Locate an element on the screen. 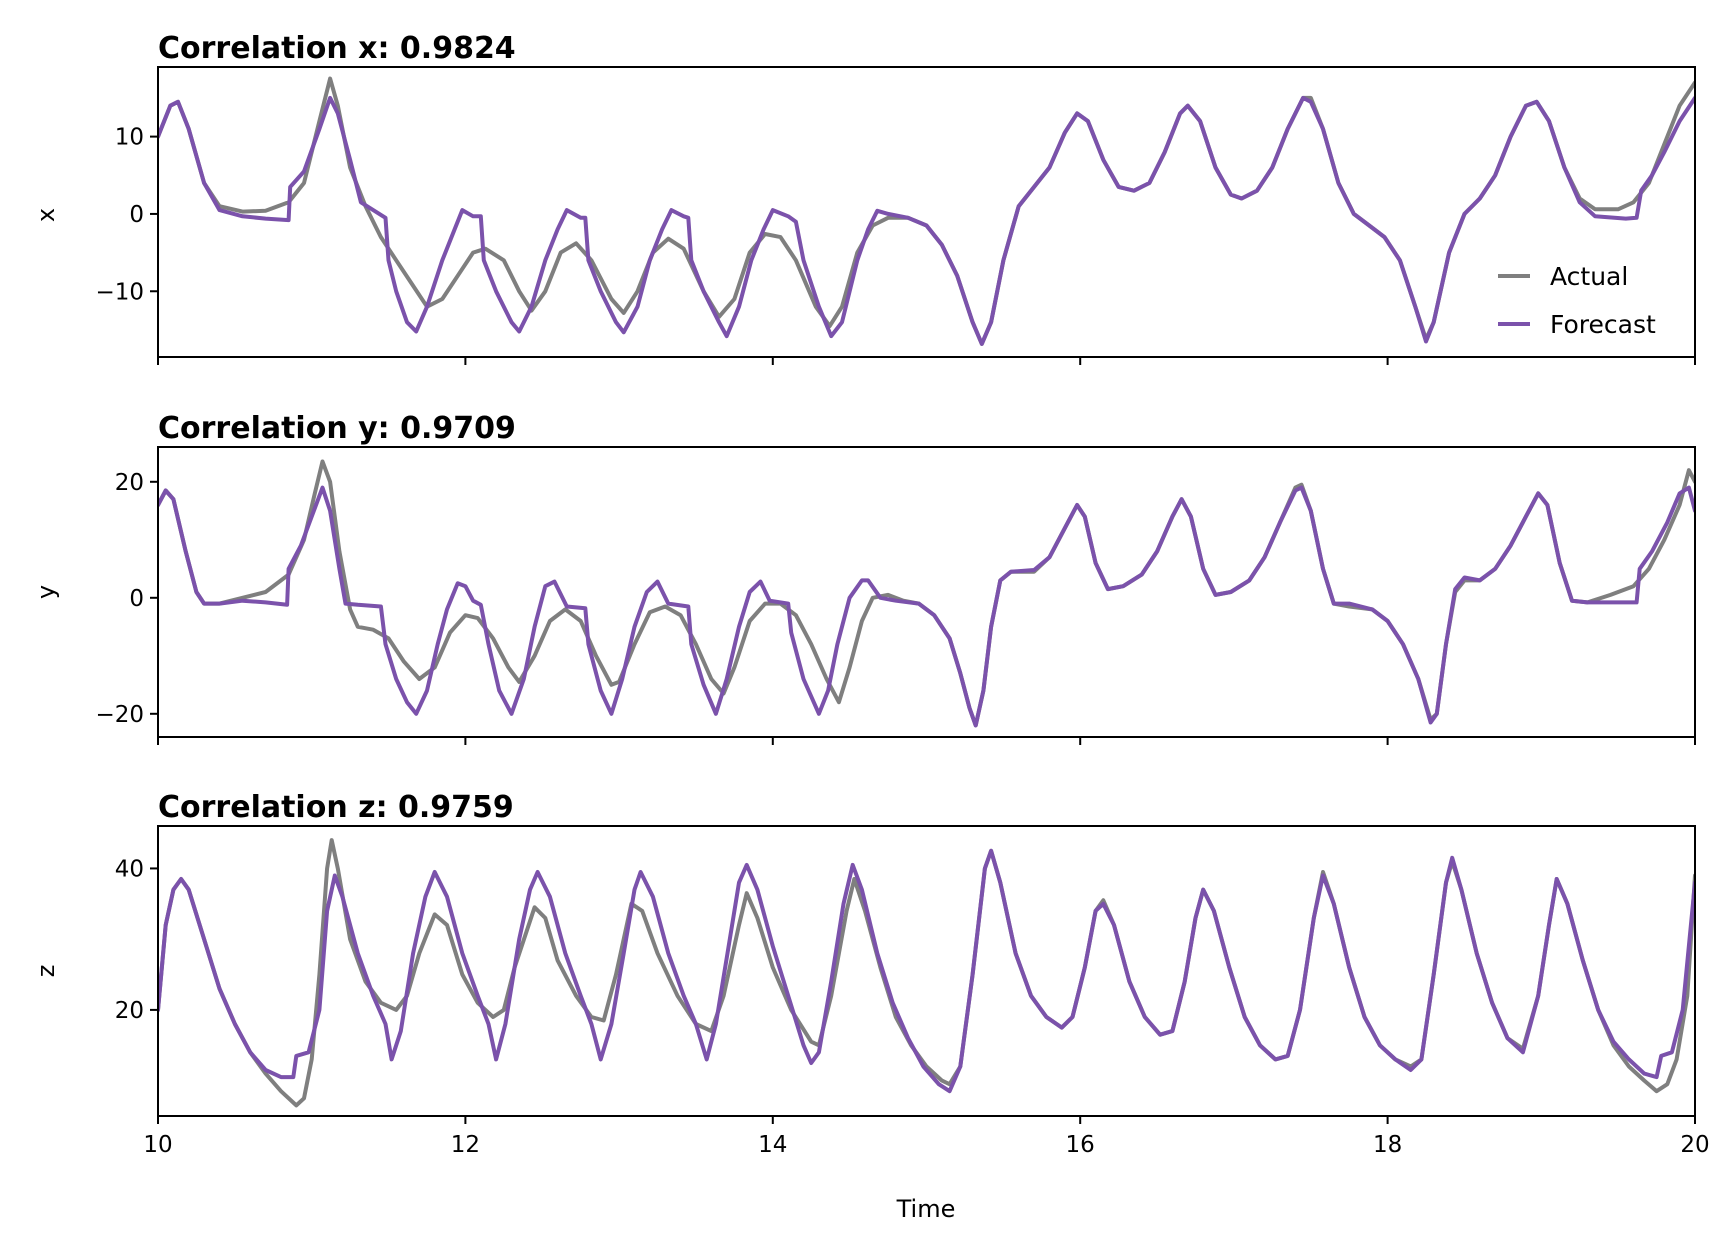 The width and height of the screenshot is (1729, 1249). y-tick-label: 10 is located at coordinates (129, 138).